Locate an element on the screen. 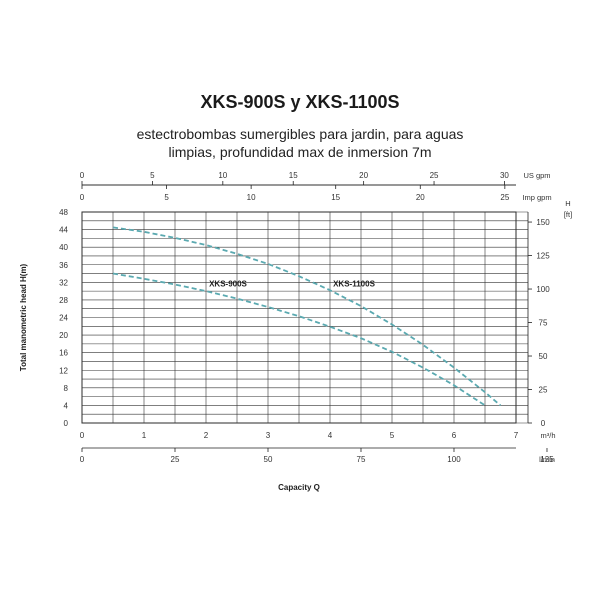 The image size is (600, 600). usgpm-tick-label: 10 is located at coordinates (222, 175).